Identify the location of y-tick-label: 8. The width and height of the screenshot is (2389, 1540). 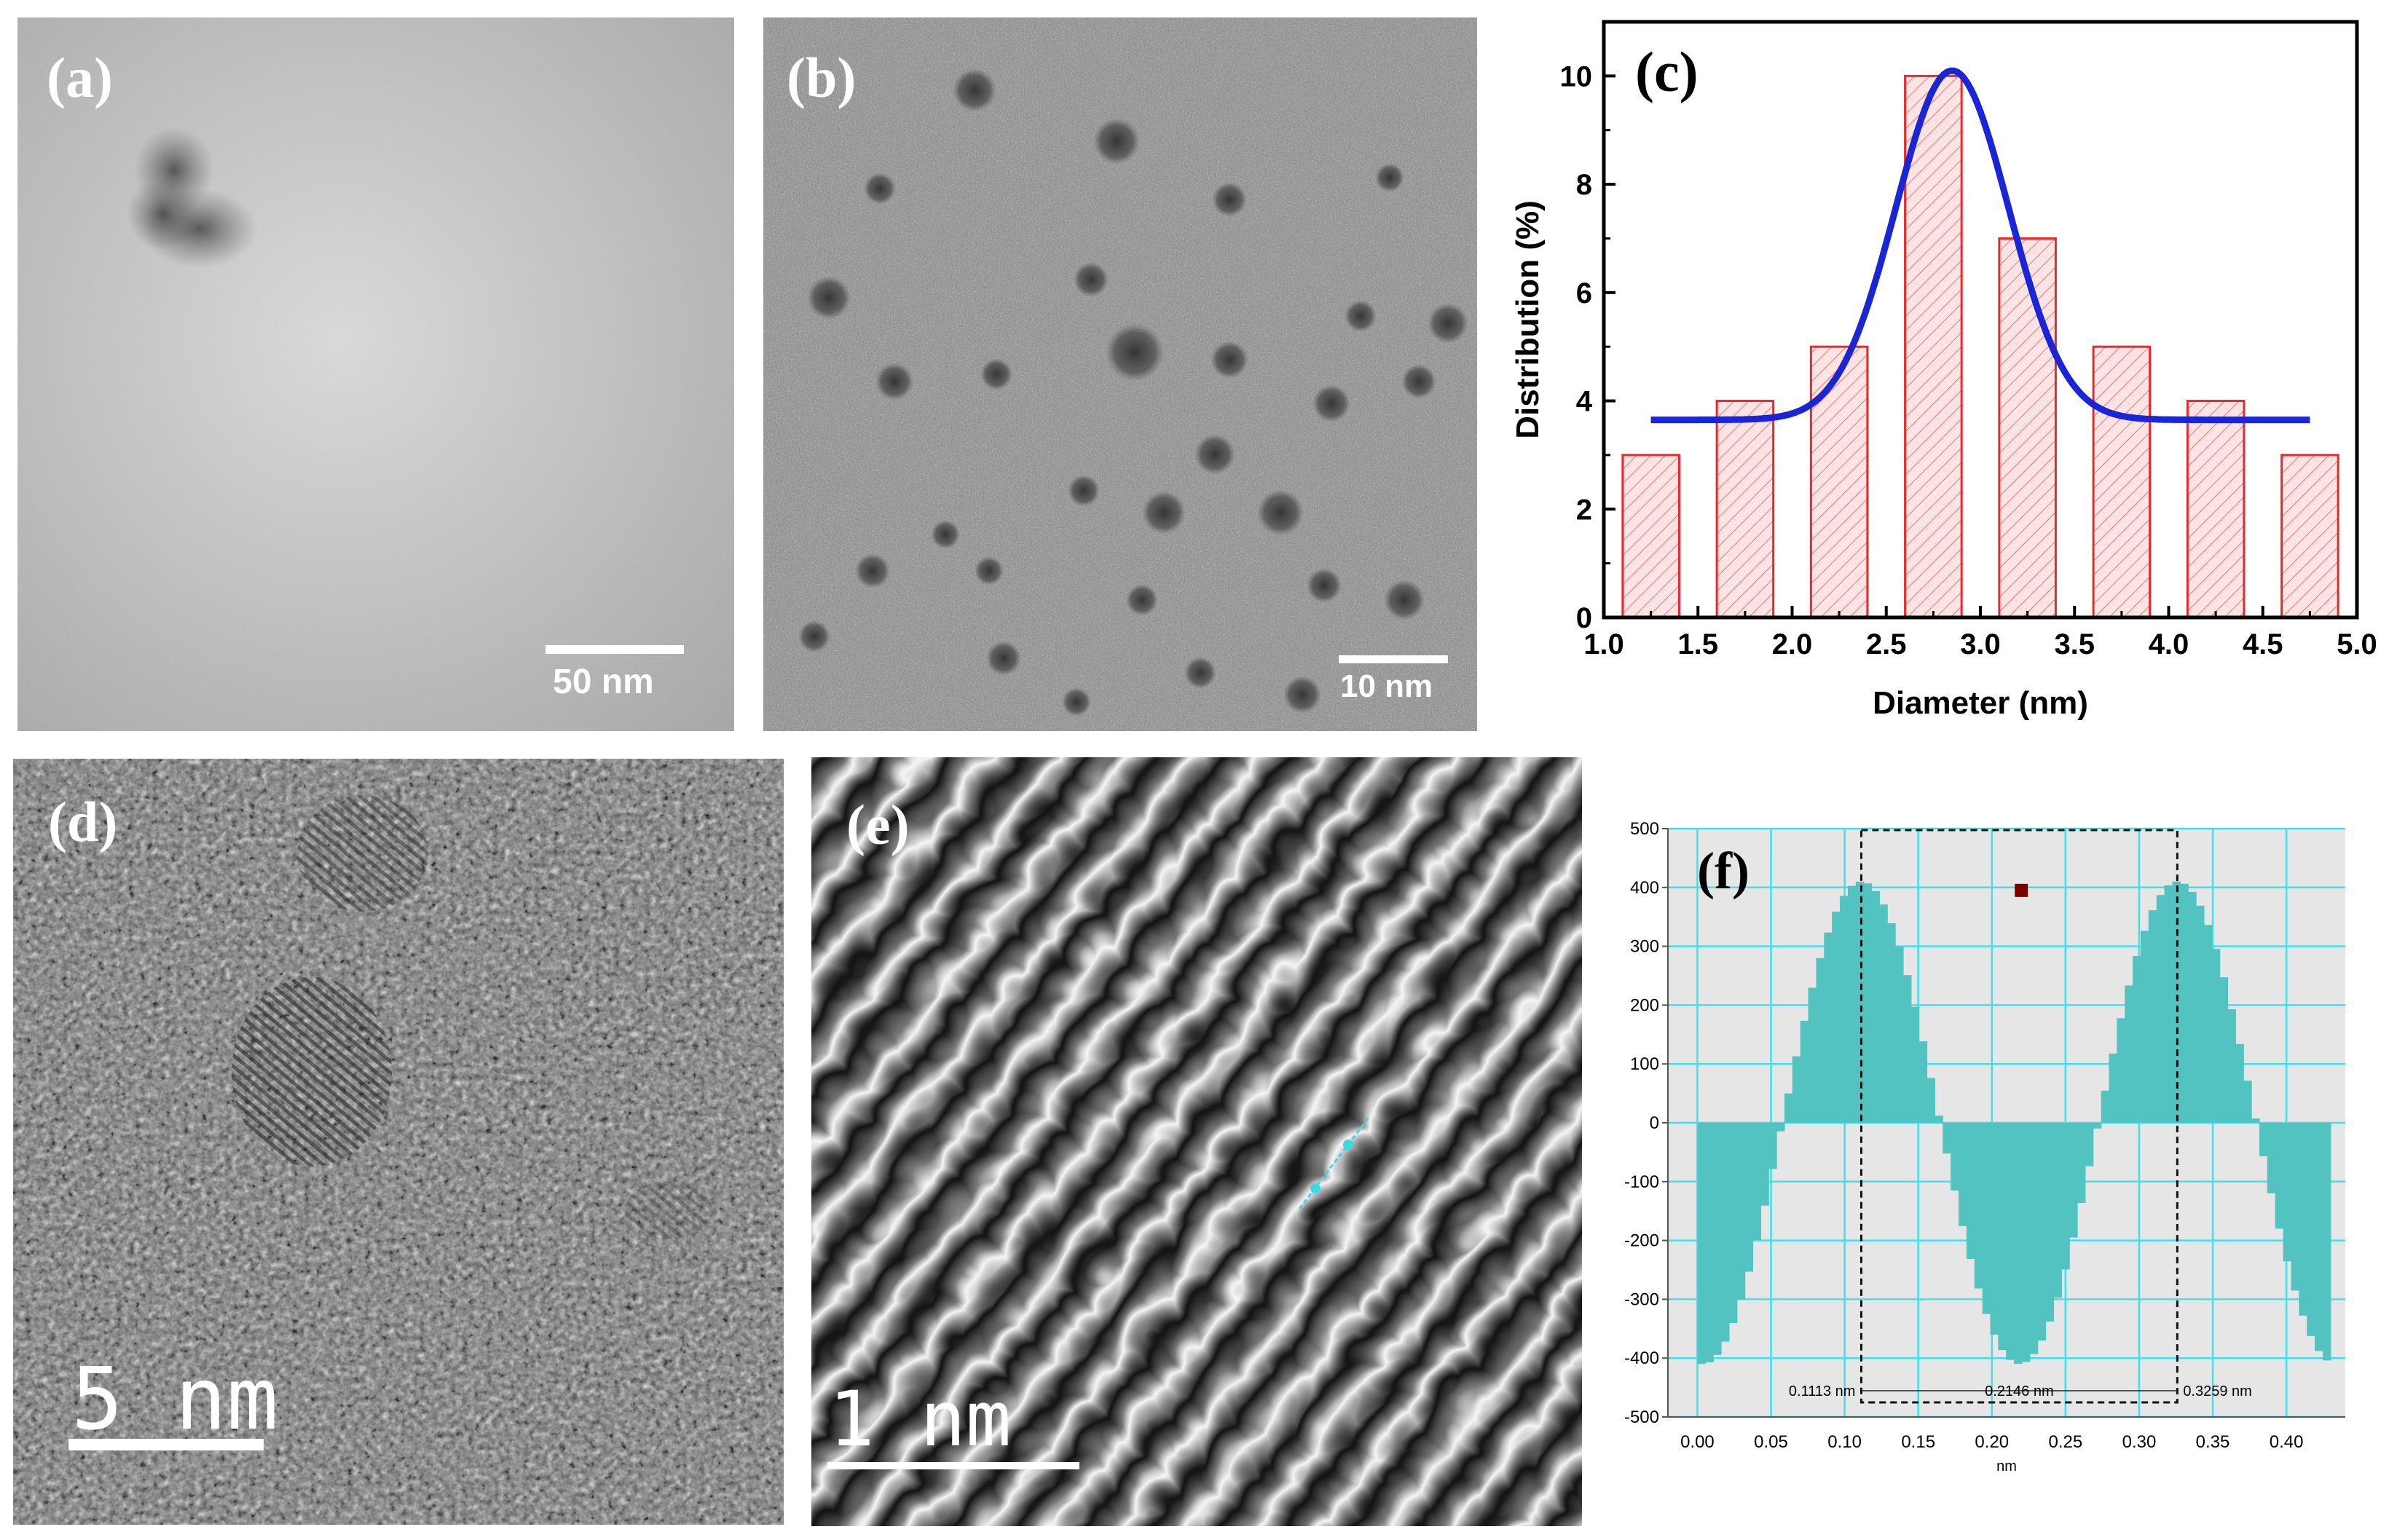
(1584, 185).